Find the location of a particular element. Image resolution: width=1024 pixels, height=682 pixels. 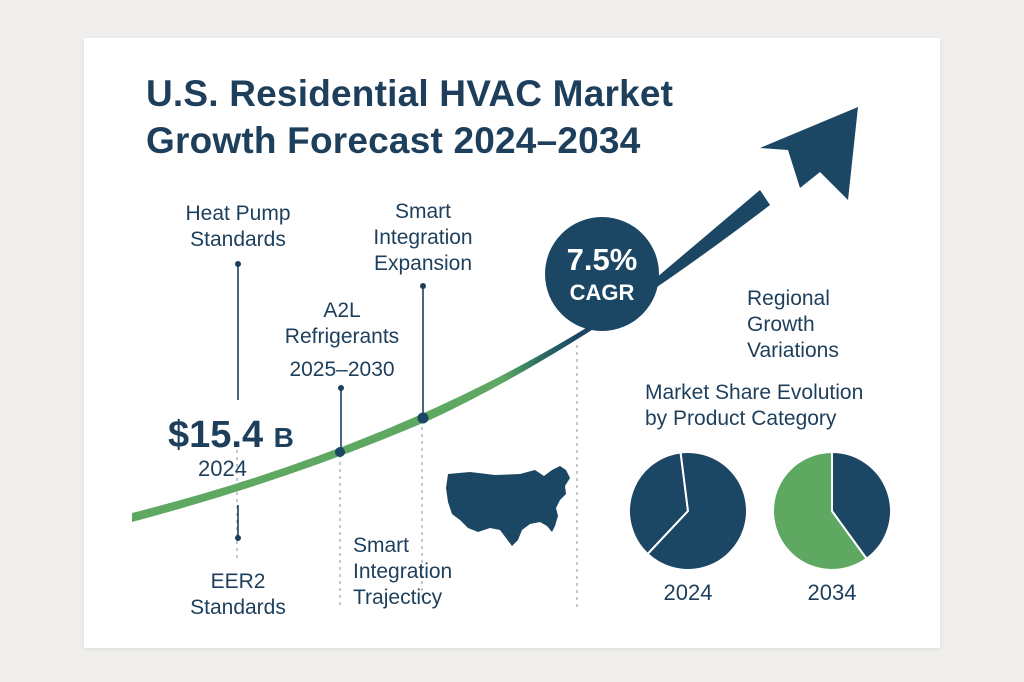

cagr-label: CAGR is located at coordinates (602, 292).